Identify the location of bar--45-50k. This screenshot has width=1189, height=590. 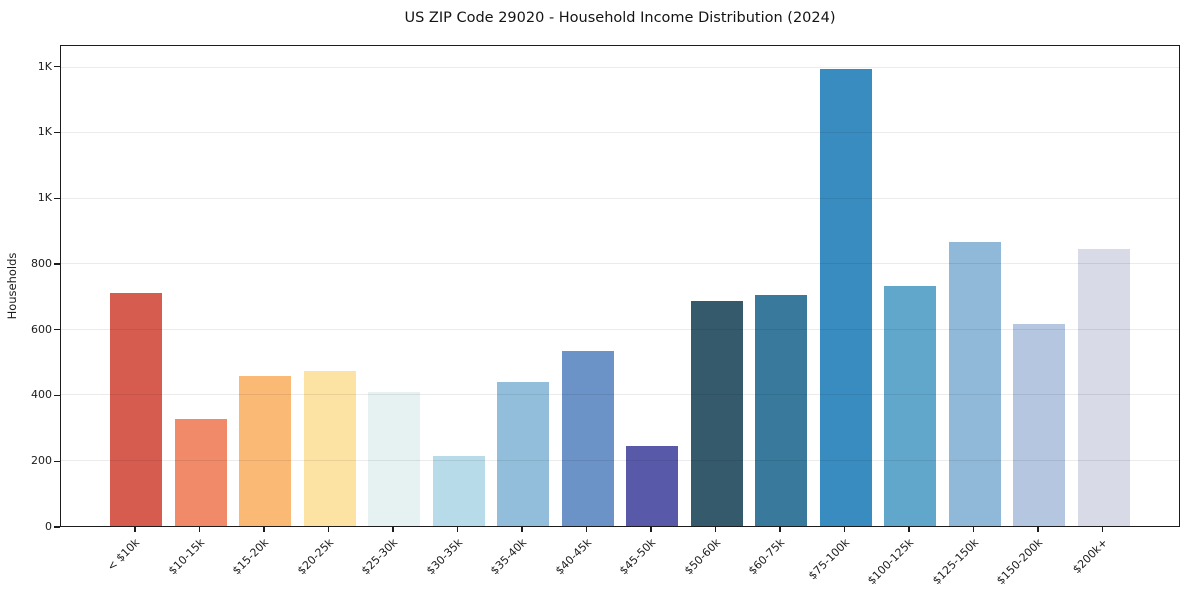
(652, 485).